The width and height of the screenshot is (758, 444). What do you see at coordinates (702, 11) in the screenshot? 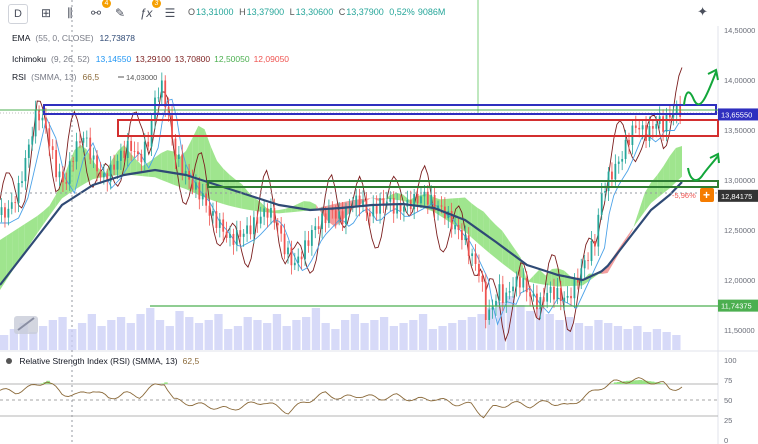
I see `sparkle-icon: ✦` at bounding box center [702, 11].